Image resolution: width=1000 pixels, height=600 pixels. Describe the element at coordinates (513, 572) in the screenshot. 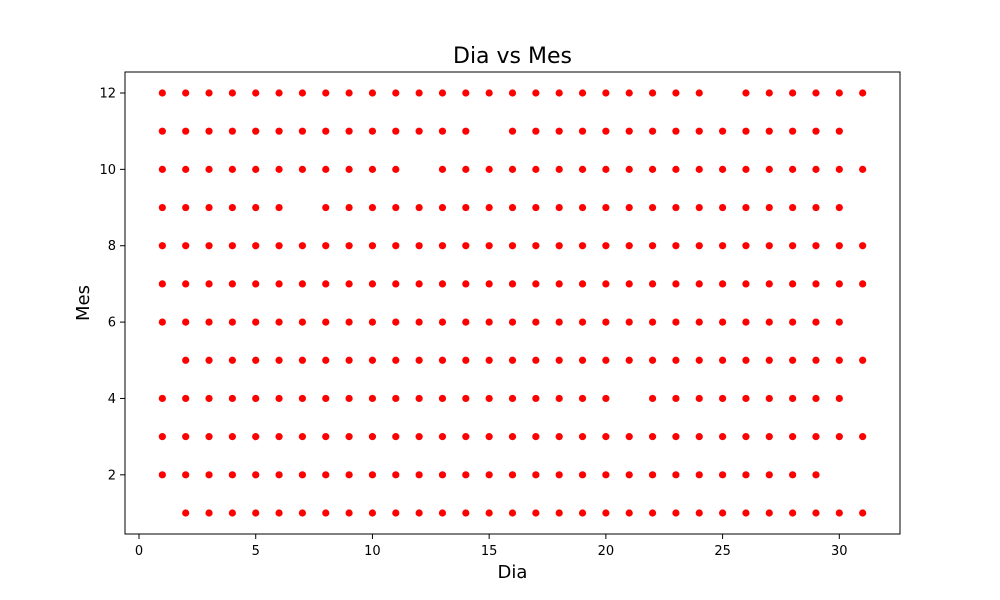

I see `x-axis-label: Dia` at that location.